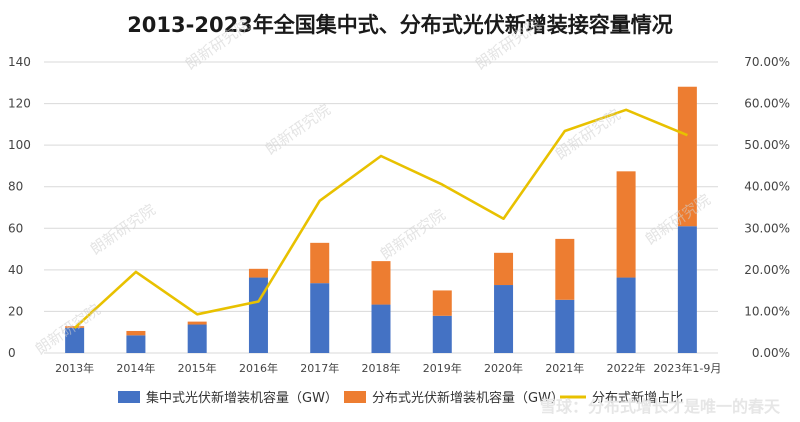 The image size is (800, 422). I want to click on x-tick-label: 2019年, so click(442, 368).